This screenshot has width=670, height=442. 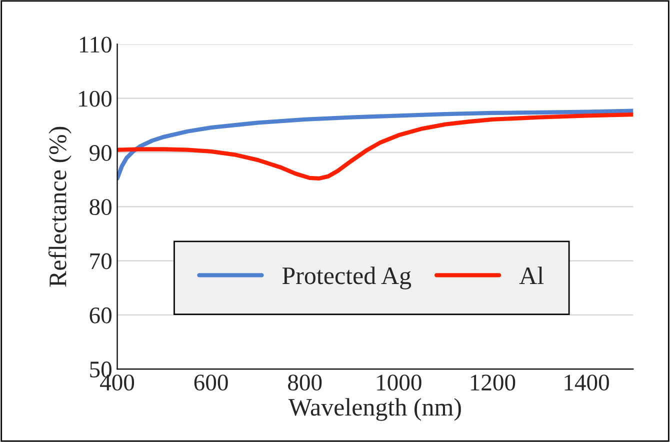 I want to click on x-tick-label: 1000, so click(x=399, y=382).